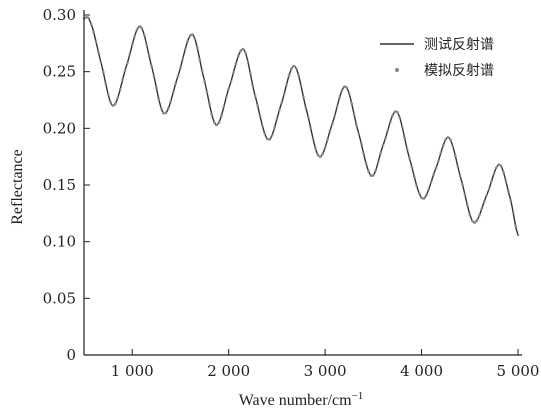 The width and height of the screenshot is (541, 413). Describe the element at coordinates (295, 400) in the screenshot. I see `x-axis-label: Wave number/cm` at that location.